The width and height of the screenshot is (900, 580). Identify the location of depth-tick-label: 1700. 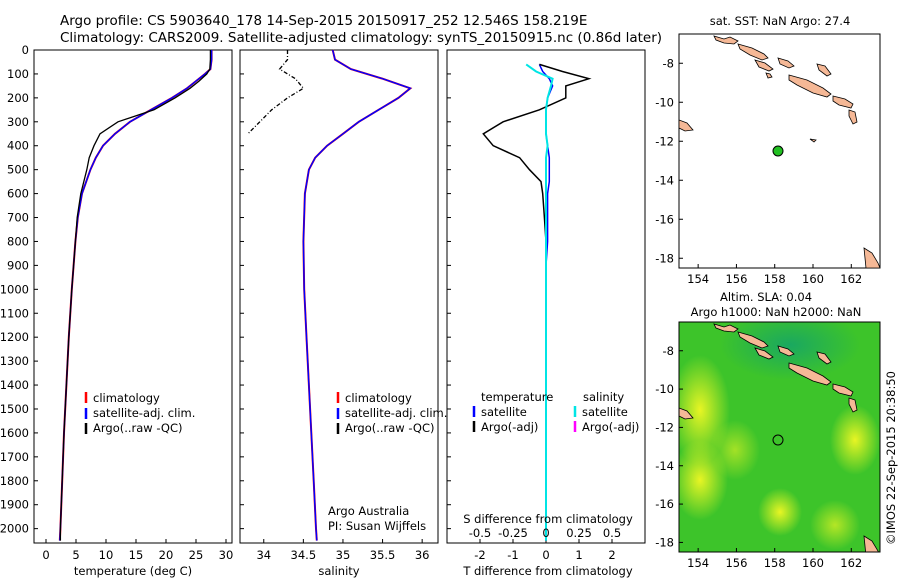
(14, 457).